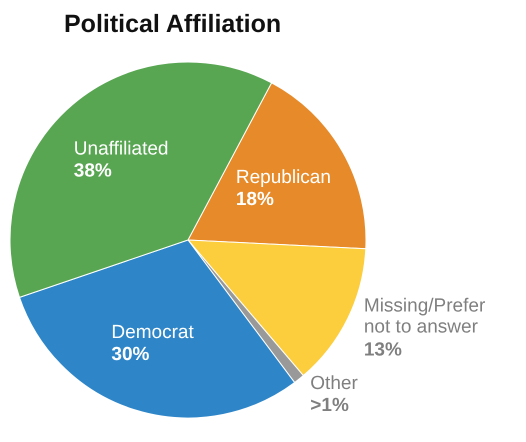  Describe the element at coordinates (334, 383) in the screenshot. I see `slice-label: Other` at that location.